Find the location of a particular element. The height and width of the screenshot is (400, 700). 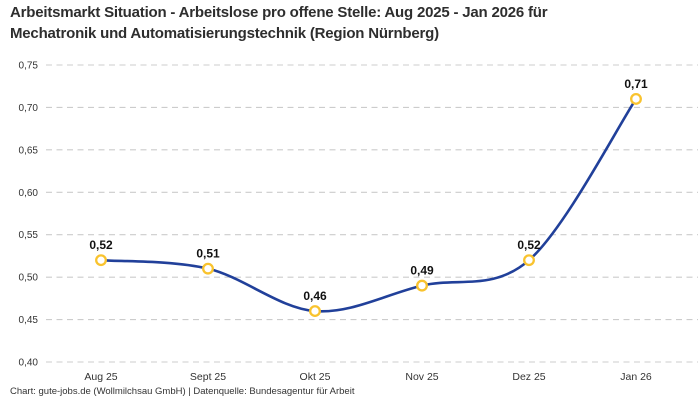

x-axis-tick-label: Nov 25 is located at coordinates (421, 377).